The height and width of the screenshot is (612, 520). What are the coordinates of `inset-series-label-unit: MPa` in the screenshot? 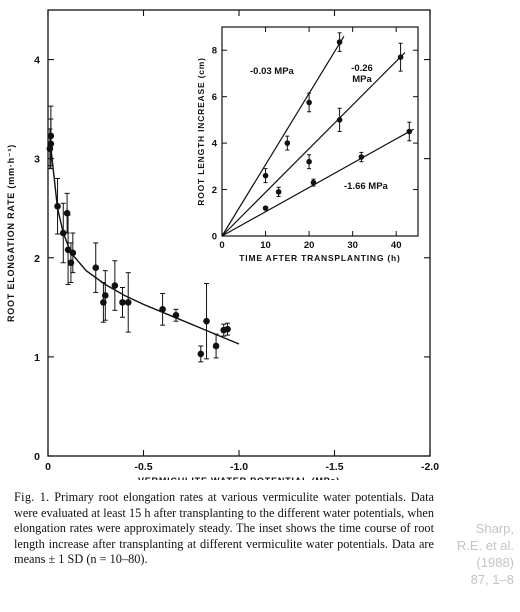 It's located at (362, 79).